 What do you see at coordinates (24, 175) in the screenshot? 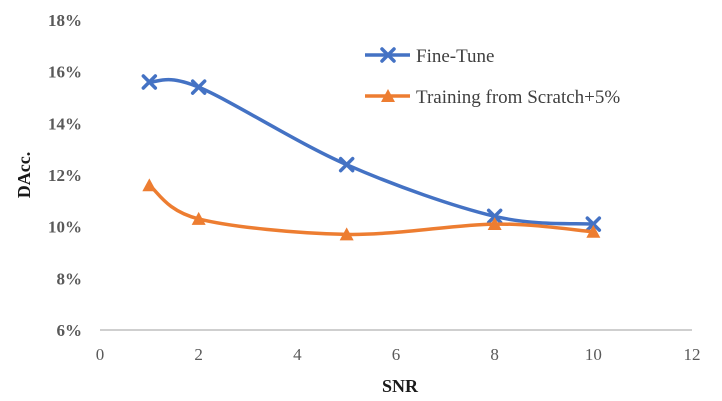
I see `y-axis-title: DAcc.` at bounding box center [24, 175].